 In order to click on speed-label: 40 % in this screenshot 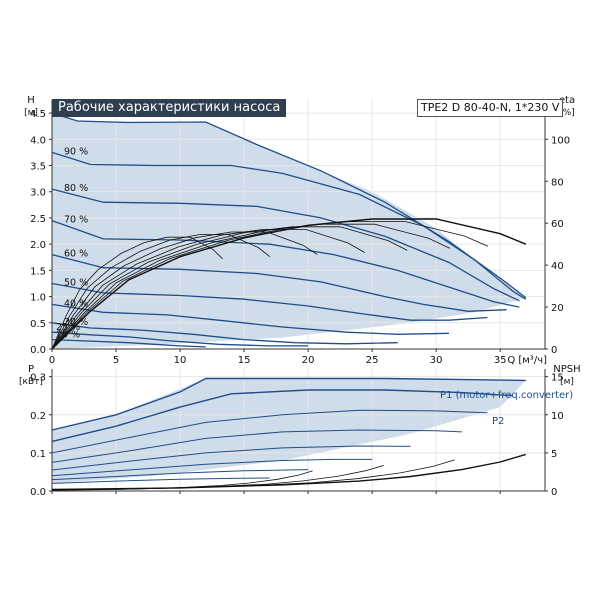, I will do `click(76, 303)`.